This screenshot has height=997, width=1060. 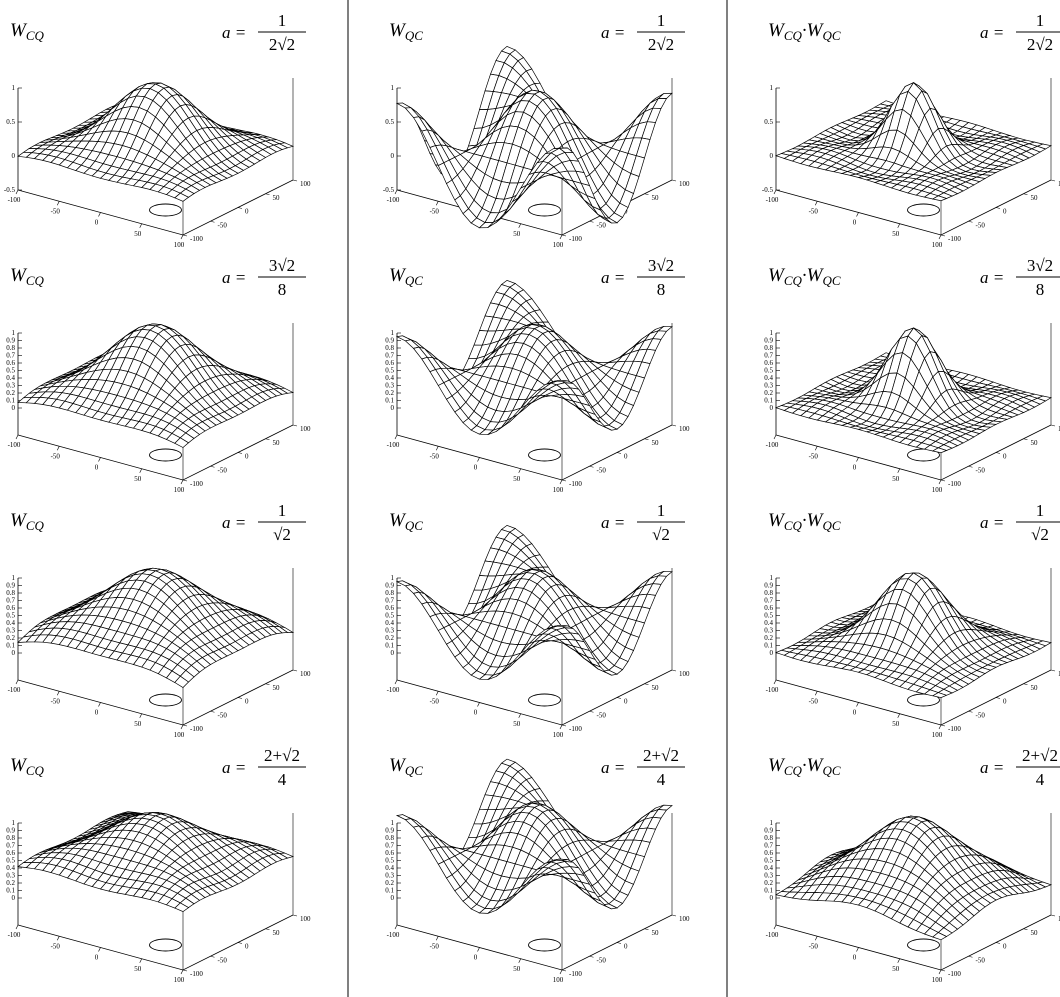 What do you see at coordinates (389, 401) in the screenshot?
I see `z-tick-label: 0.1` at bounding box center [389, 401].